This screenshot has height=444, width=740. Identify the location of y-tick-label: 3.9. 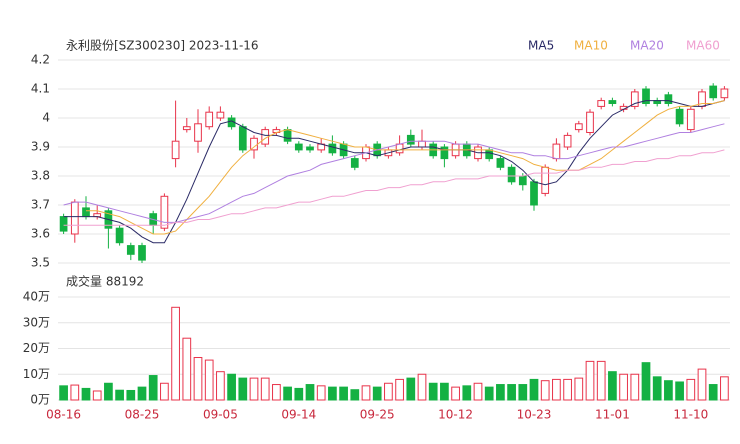
(40, 147).